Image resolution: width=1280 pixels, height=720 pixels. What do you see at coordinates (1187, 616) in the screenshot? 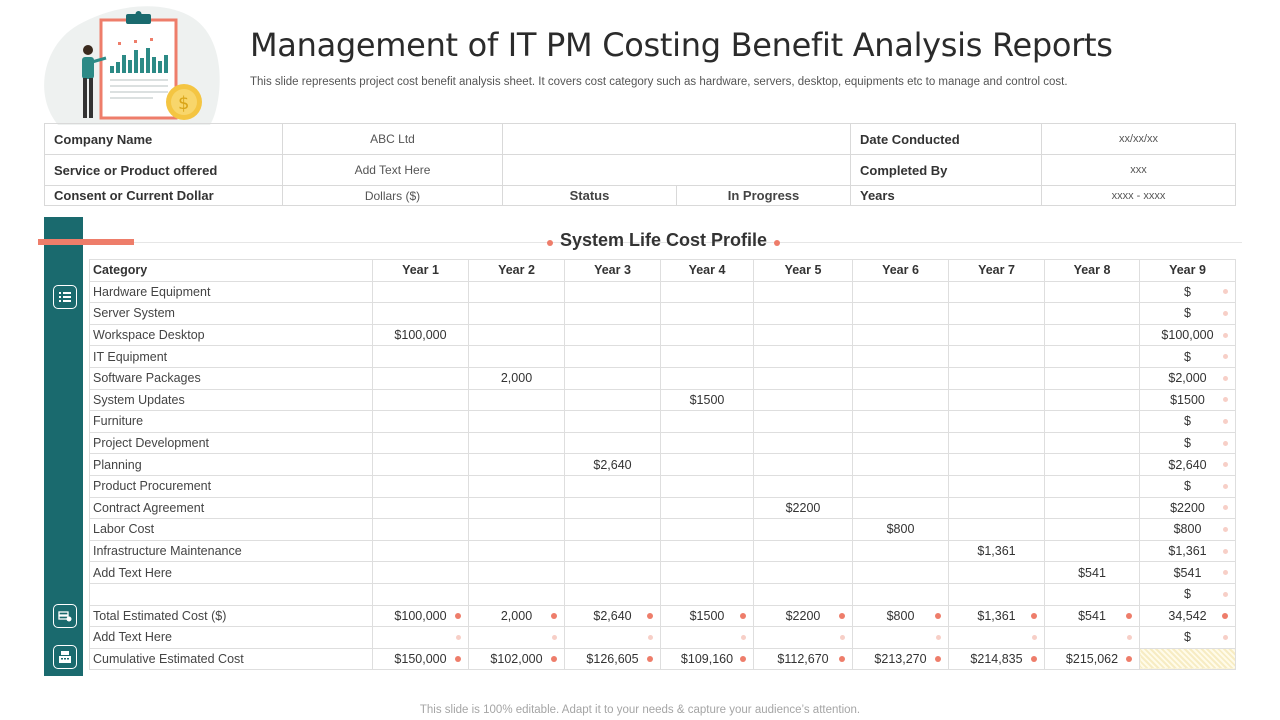
I see `cost-cell: 34,542` at bounding box center [1187, 616].